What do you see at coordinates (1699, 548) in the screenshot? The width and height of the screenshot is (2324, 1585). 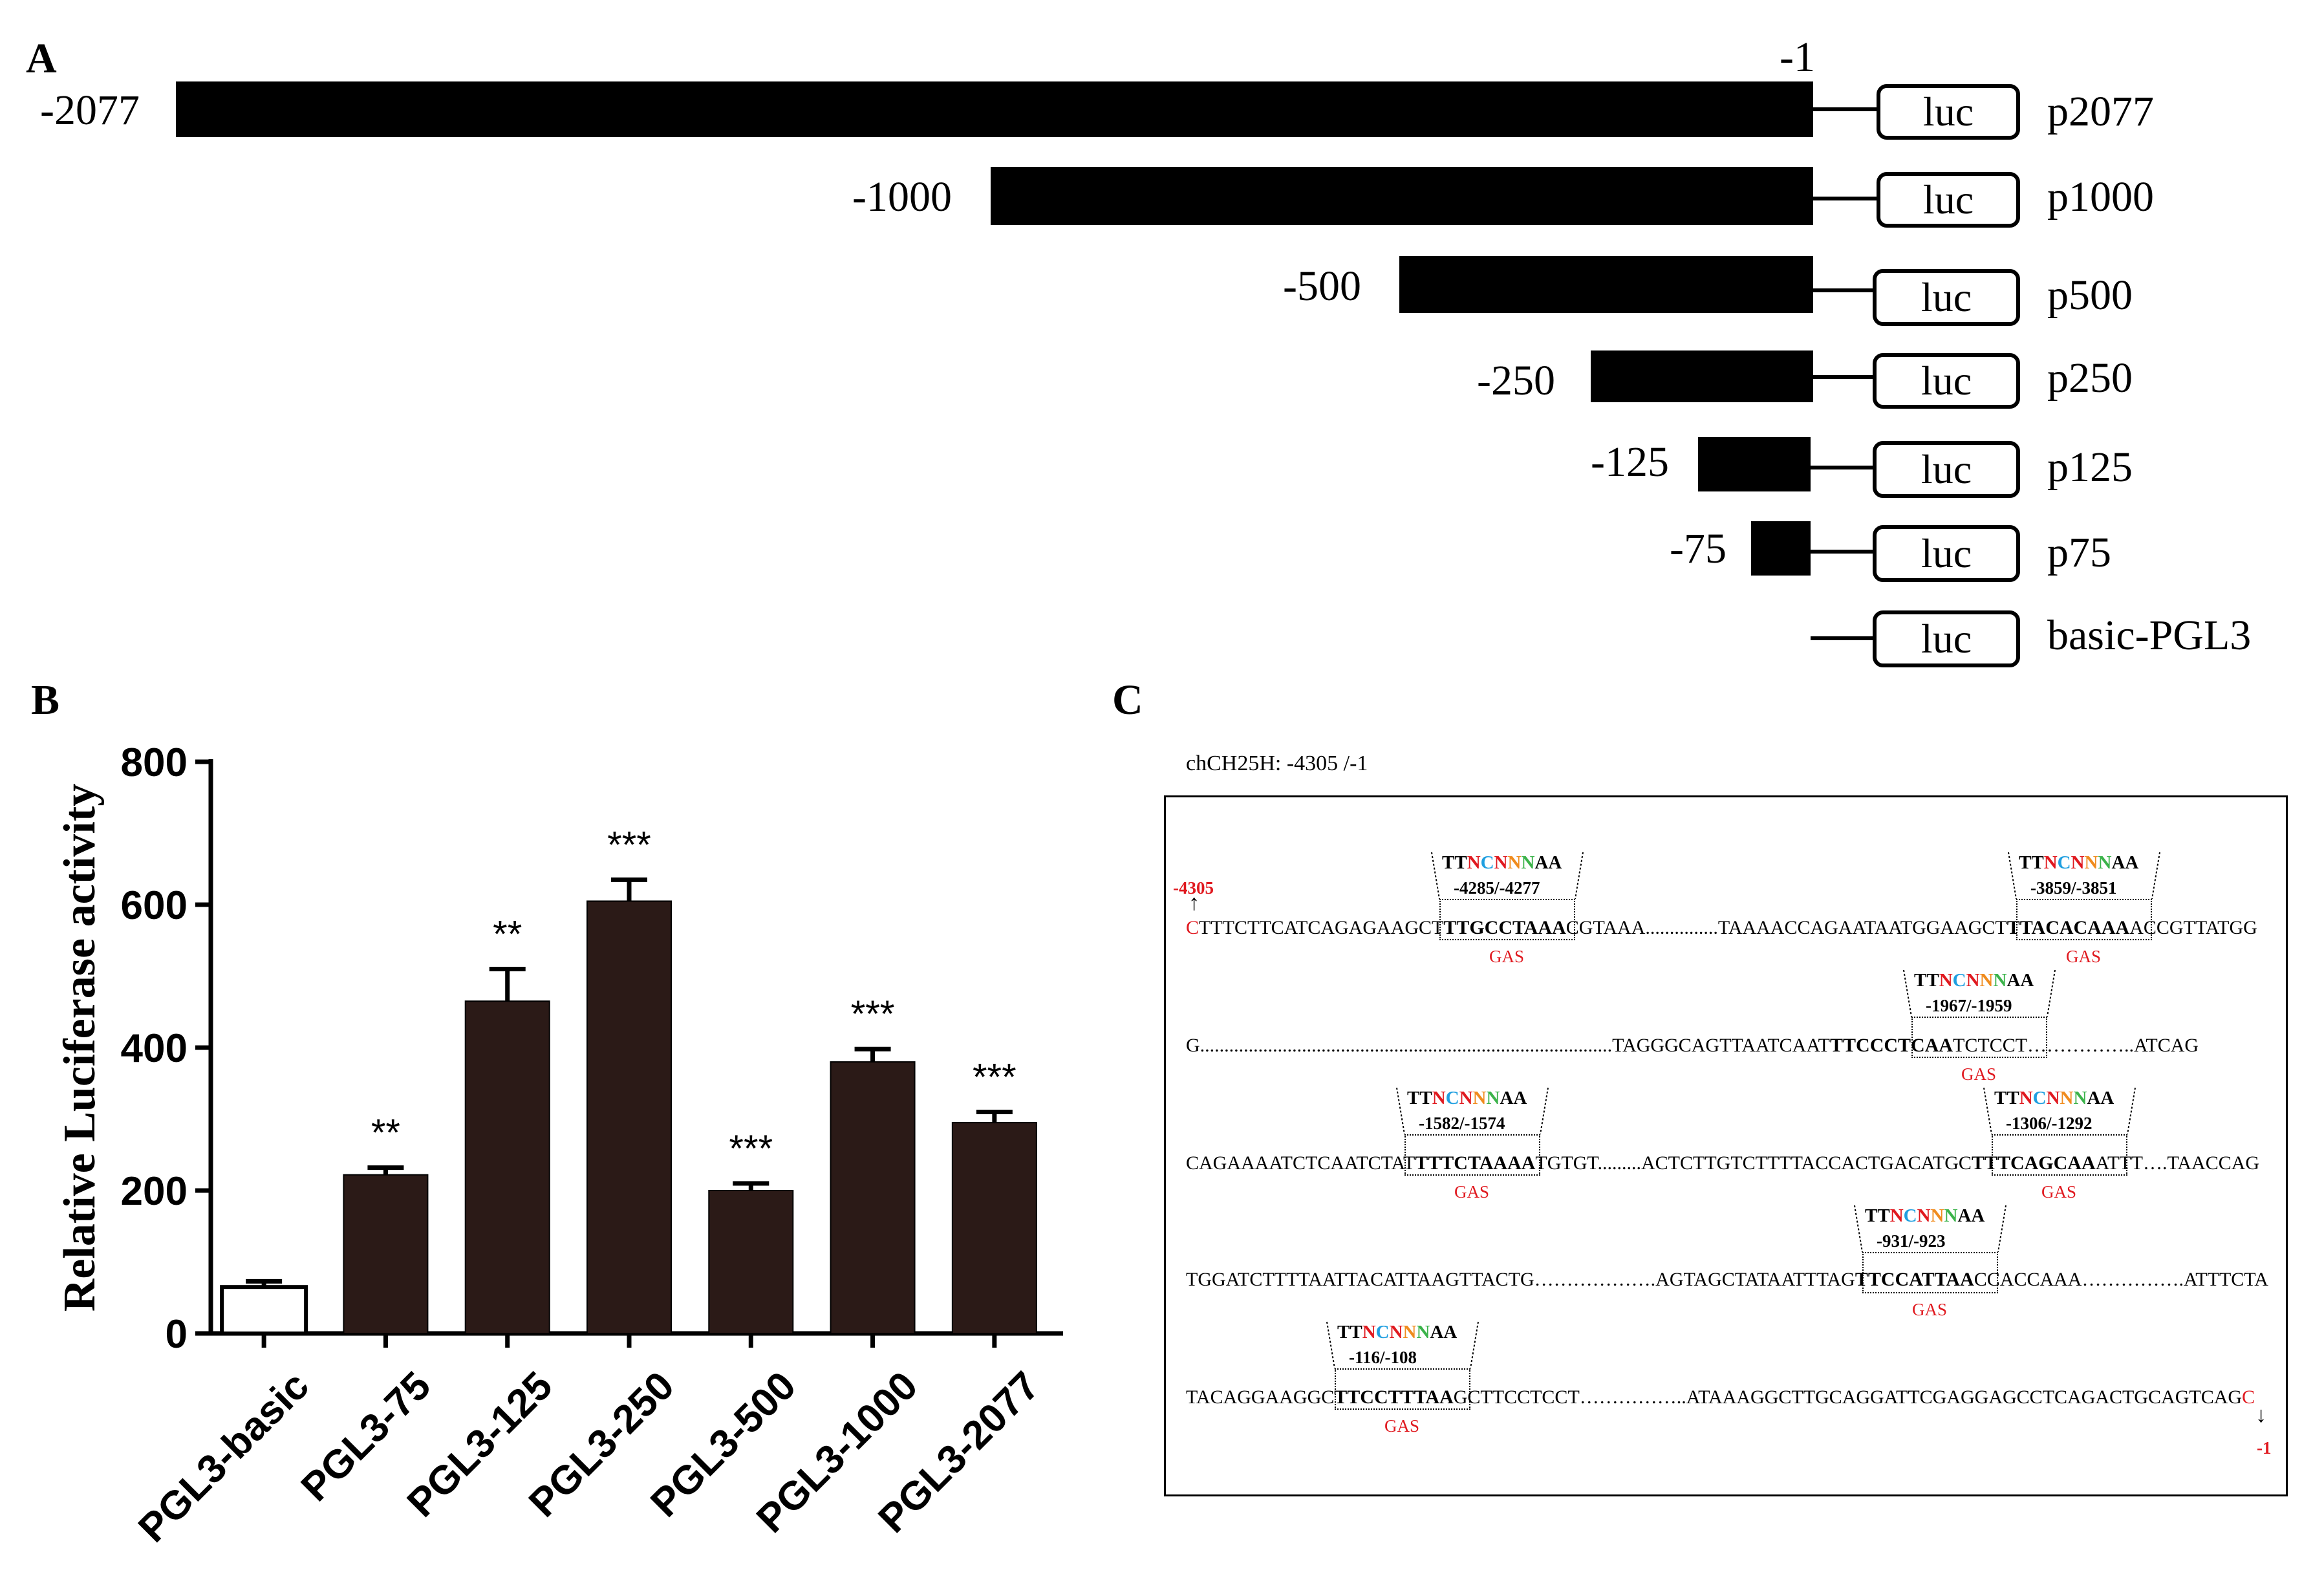 I see `construct-start-label: -75` at bounding box center [1699, 548].